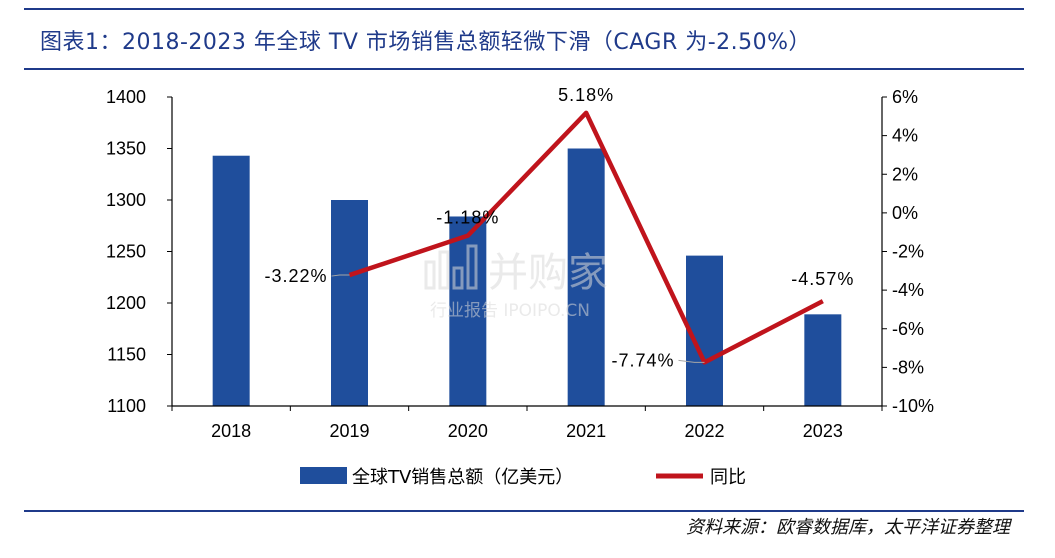 Image resolution: width=1055 pixels, height=558 pixels. I want to click on y-right-tick-label: -6%, so click(908, 329).